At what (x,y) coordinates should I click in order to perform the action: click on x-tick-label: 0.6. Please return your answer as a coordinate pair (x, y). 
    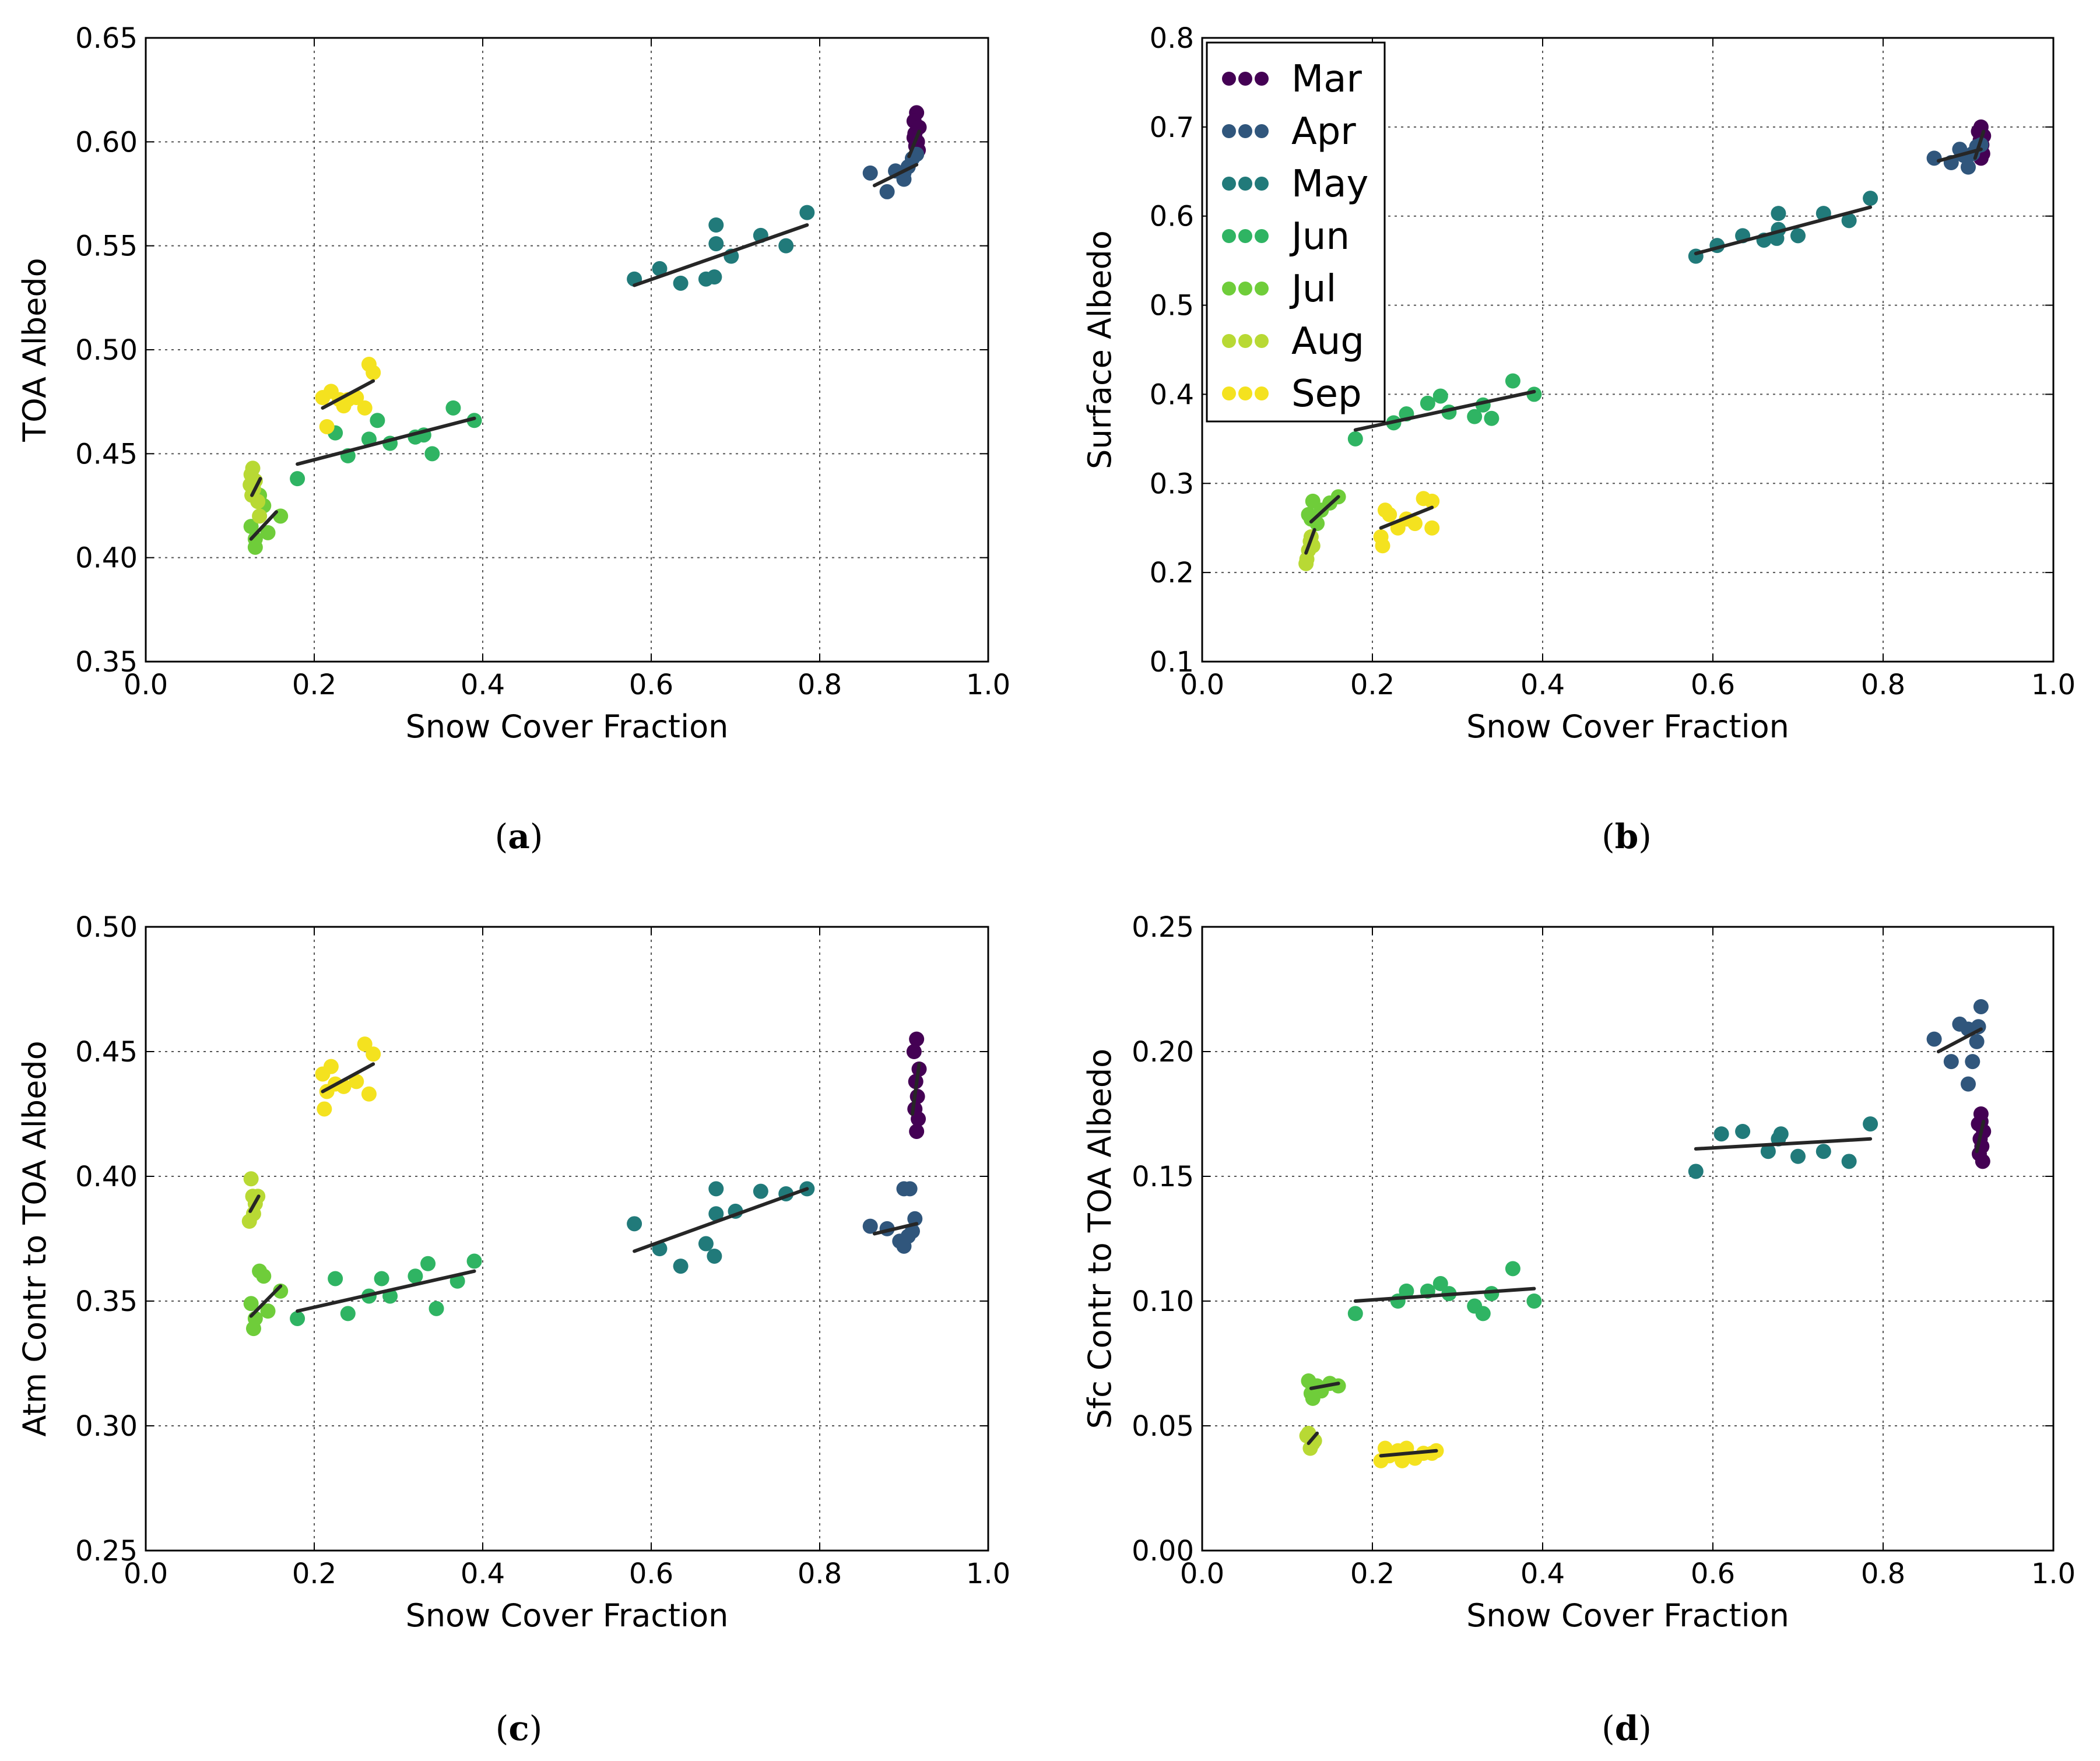
    Looking at the image, I should click on (1713, 1574).